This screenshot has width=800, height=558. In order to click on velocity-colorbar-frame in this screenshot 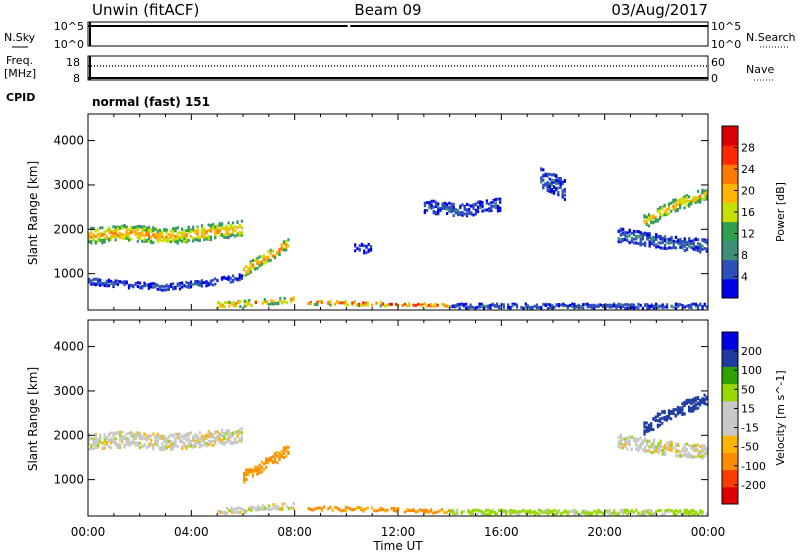, I will do `click(730, 418)`.